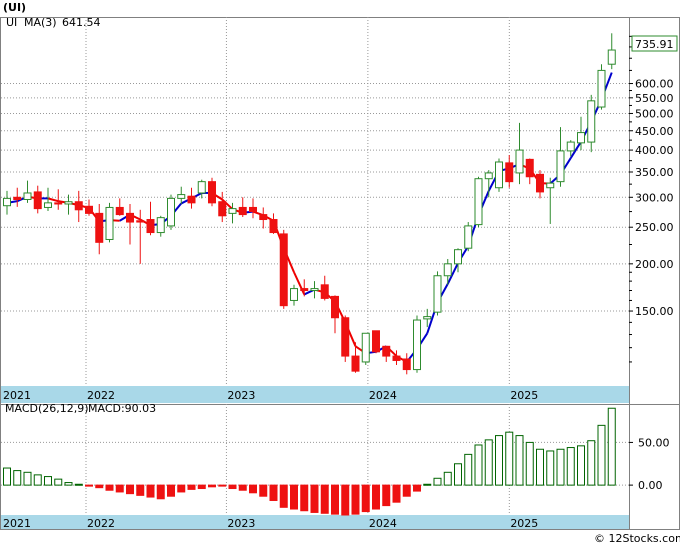  Describe the element at coordinates (524, 523) in the screenshot. I see `macd-year-label: 2025` at that location.